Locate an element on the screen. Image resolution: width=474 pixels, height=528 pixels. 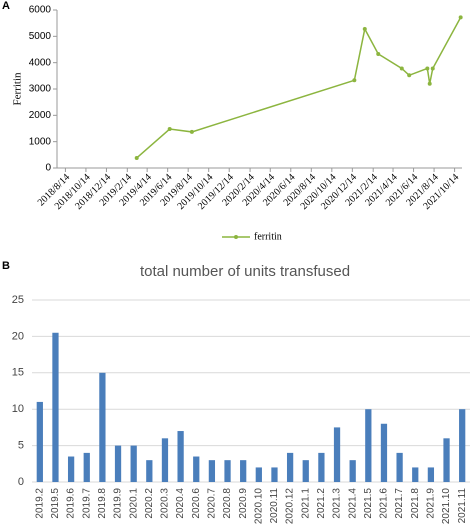
x-tick-label: 2020.10 is located at coordinates (258, 506).